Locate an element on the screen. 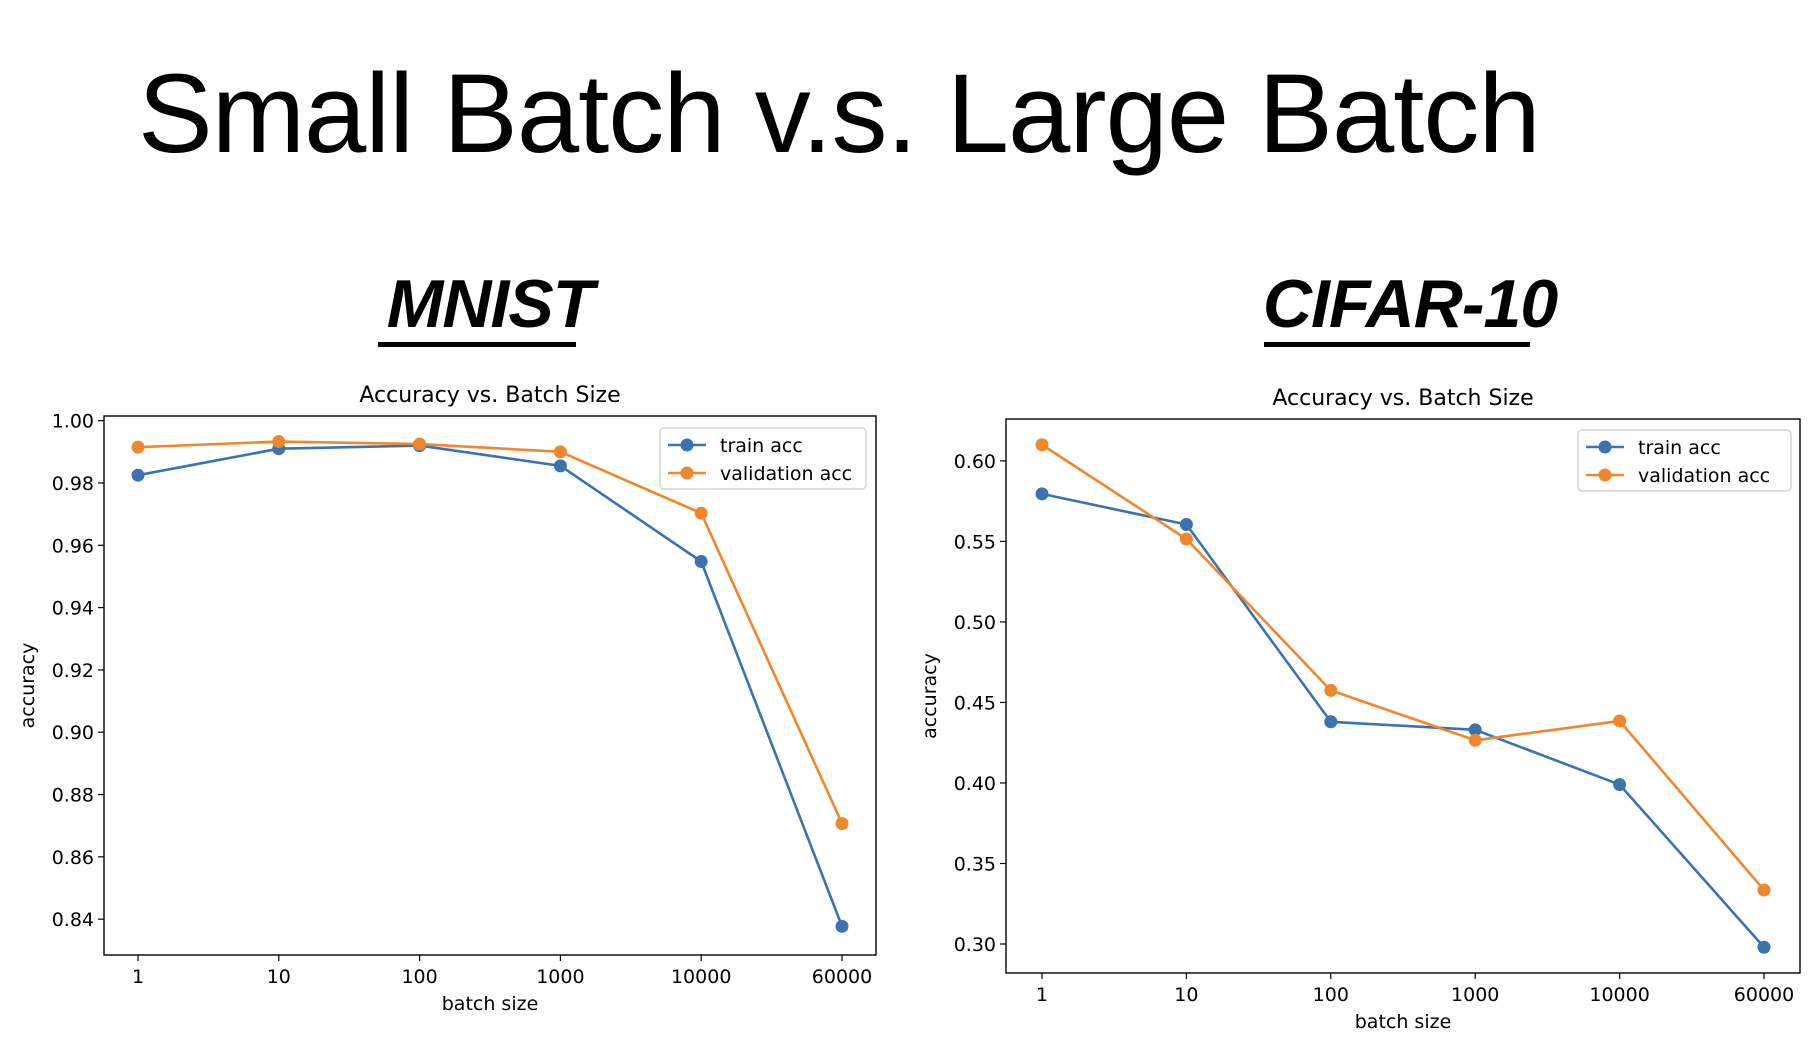 This screenshot has width=1820, height=1044. y-tick-label: 0.86 is located at coordinates (73, 858).